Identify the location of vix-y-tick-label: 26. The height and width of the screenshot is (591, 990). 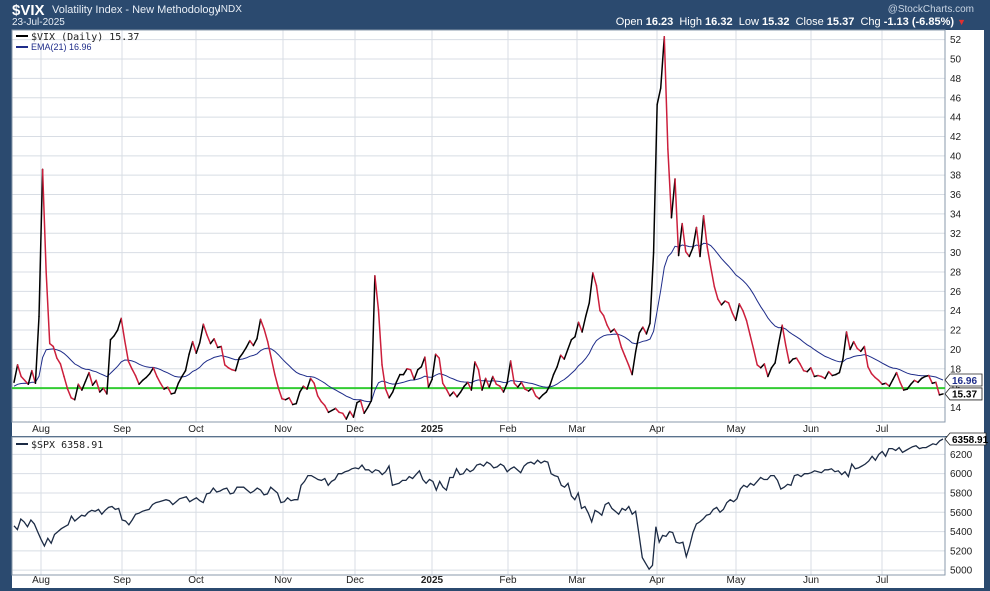
(956, 292).